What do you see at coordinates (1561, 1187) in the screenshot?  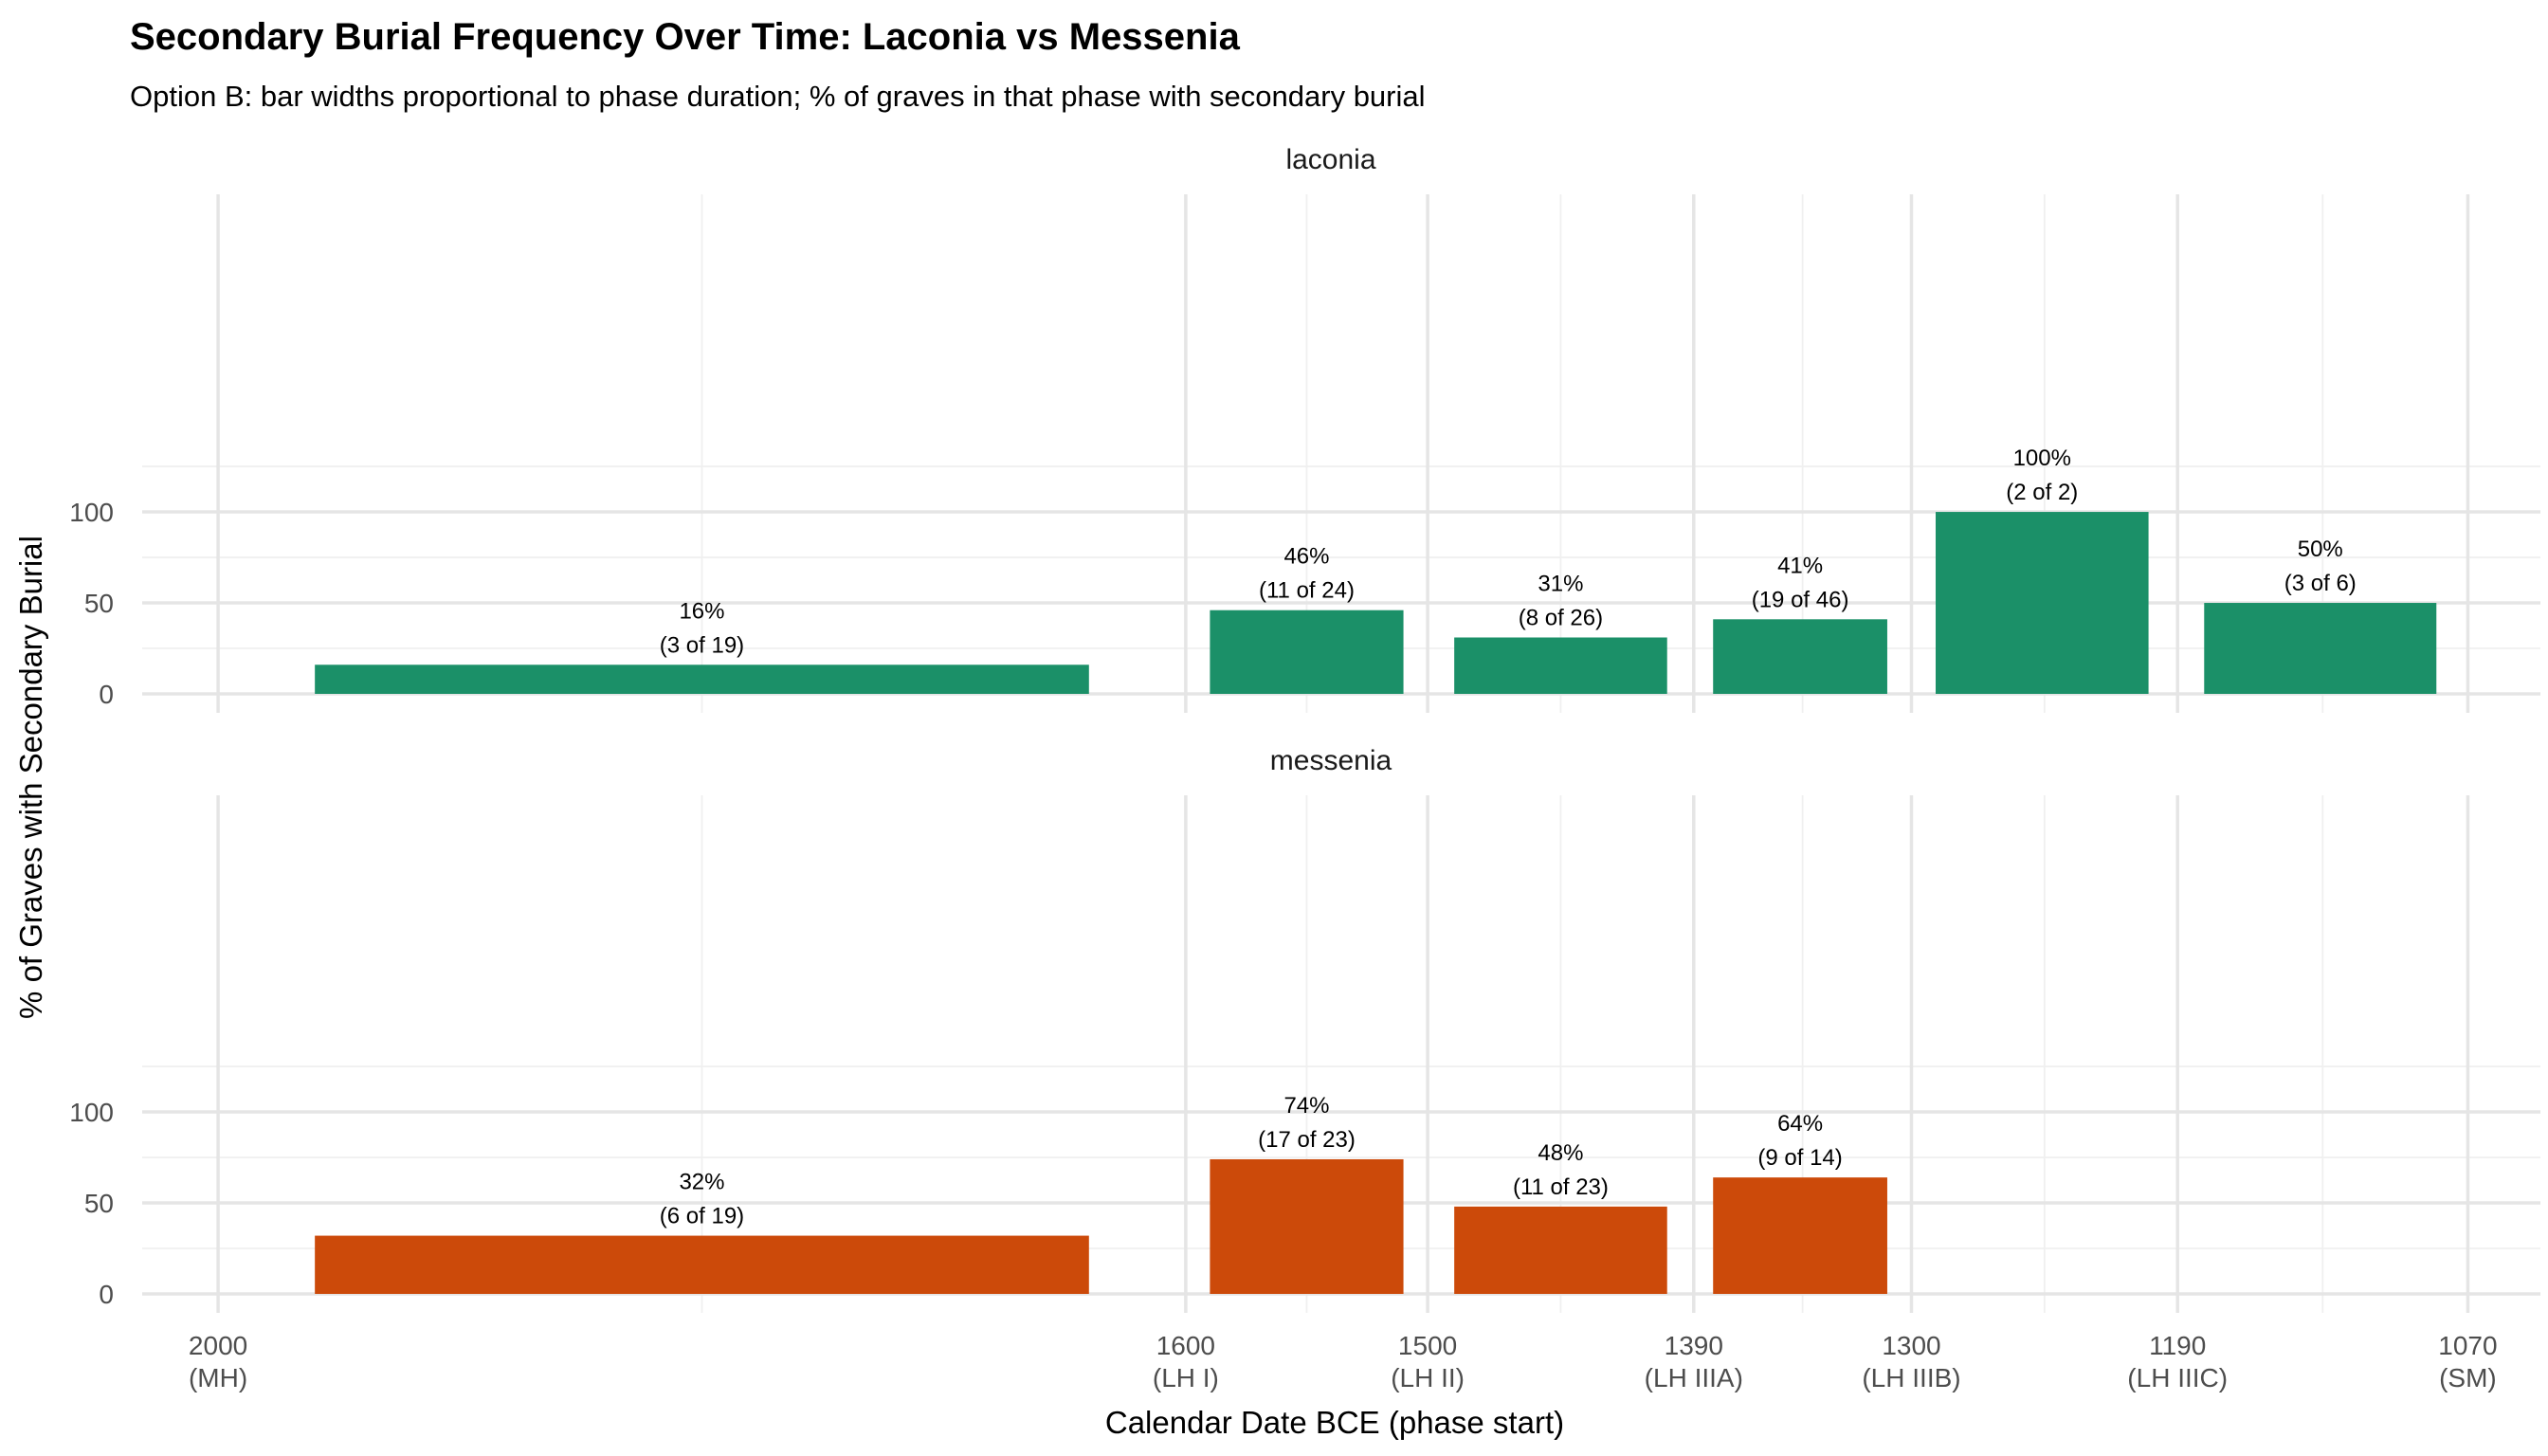 I see `data-label-count: (11 of 23)` at bounding box center [1561, 1187].